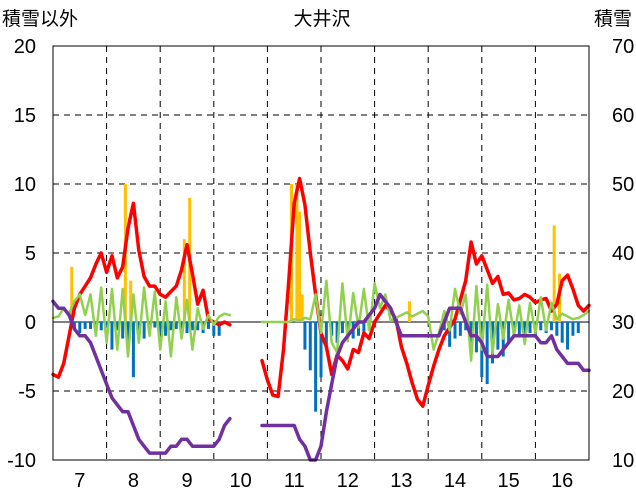  Describe the element at coordinates (133, 481) in the screenshot. I see `x-tick-label: 8` at that location.